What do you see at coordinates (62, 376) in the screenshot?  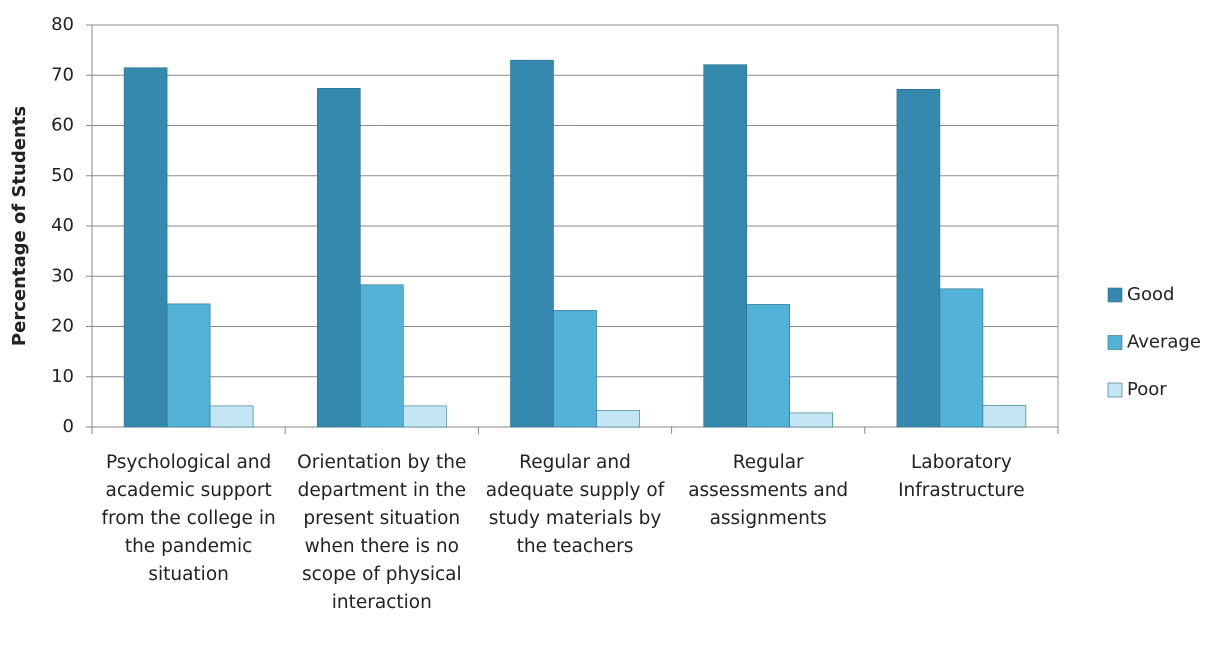 I see `y-tick-label: 10` at bounding box center [62, 376].